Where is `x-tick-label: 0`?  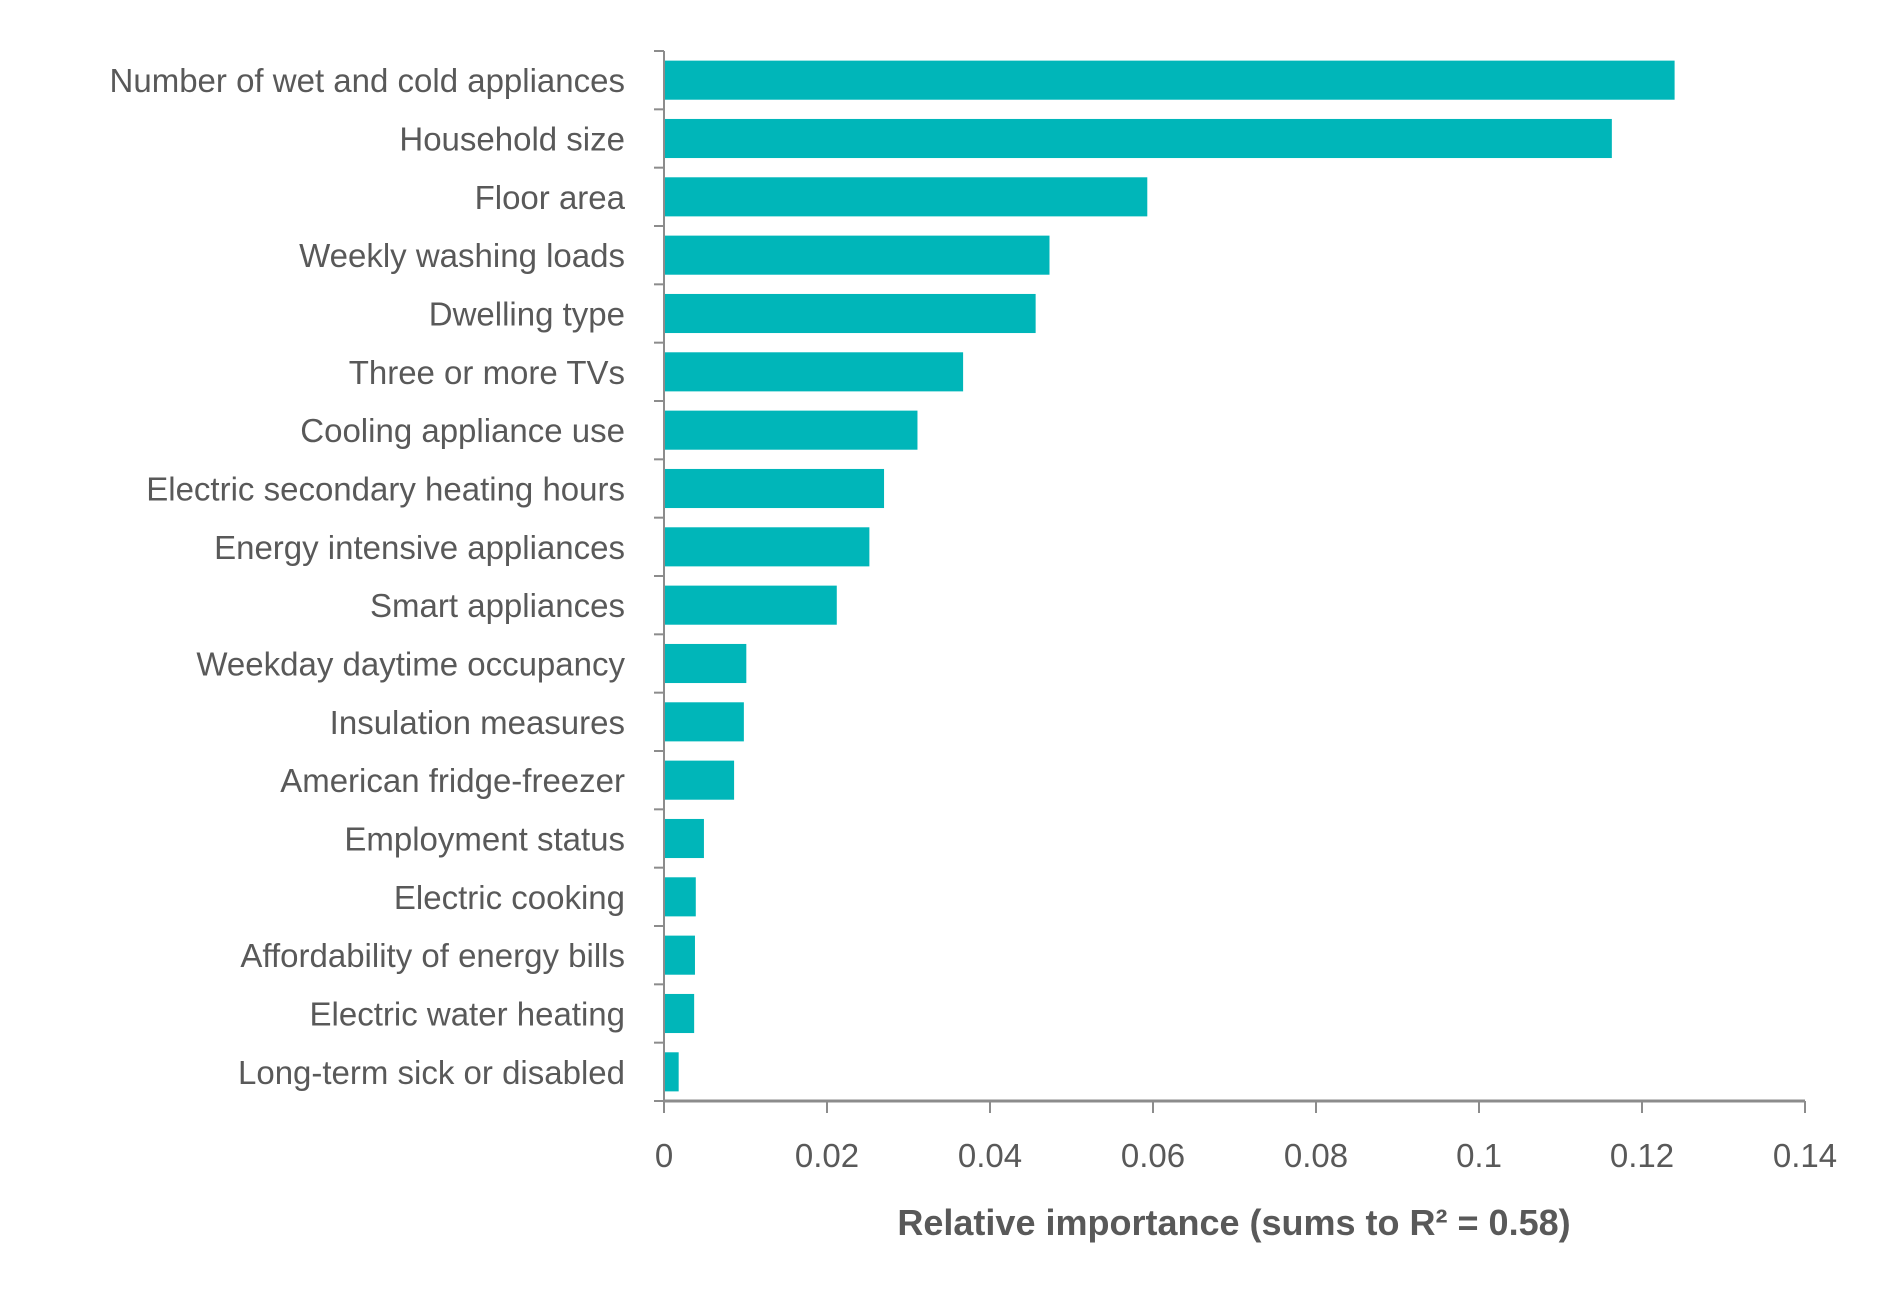 x-tick-label: 0 is located at coordinates (664, 1155).